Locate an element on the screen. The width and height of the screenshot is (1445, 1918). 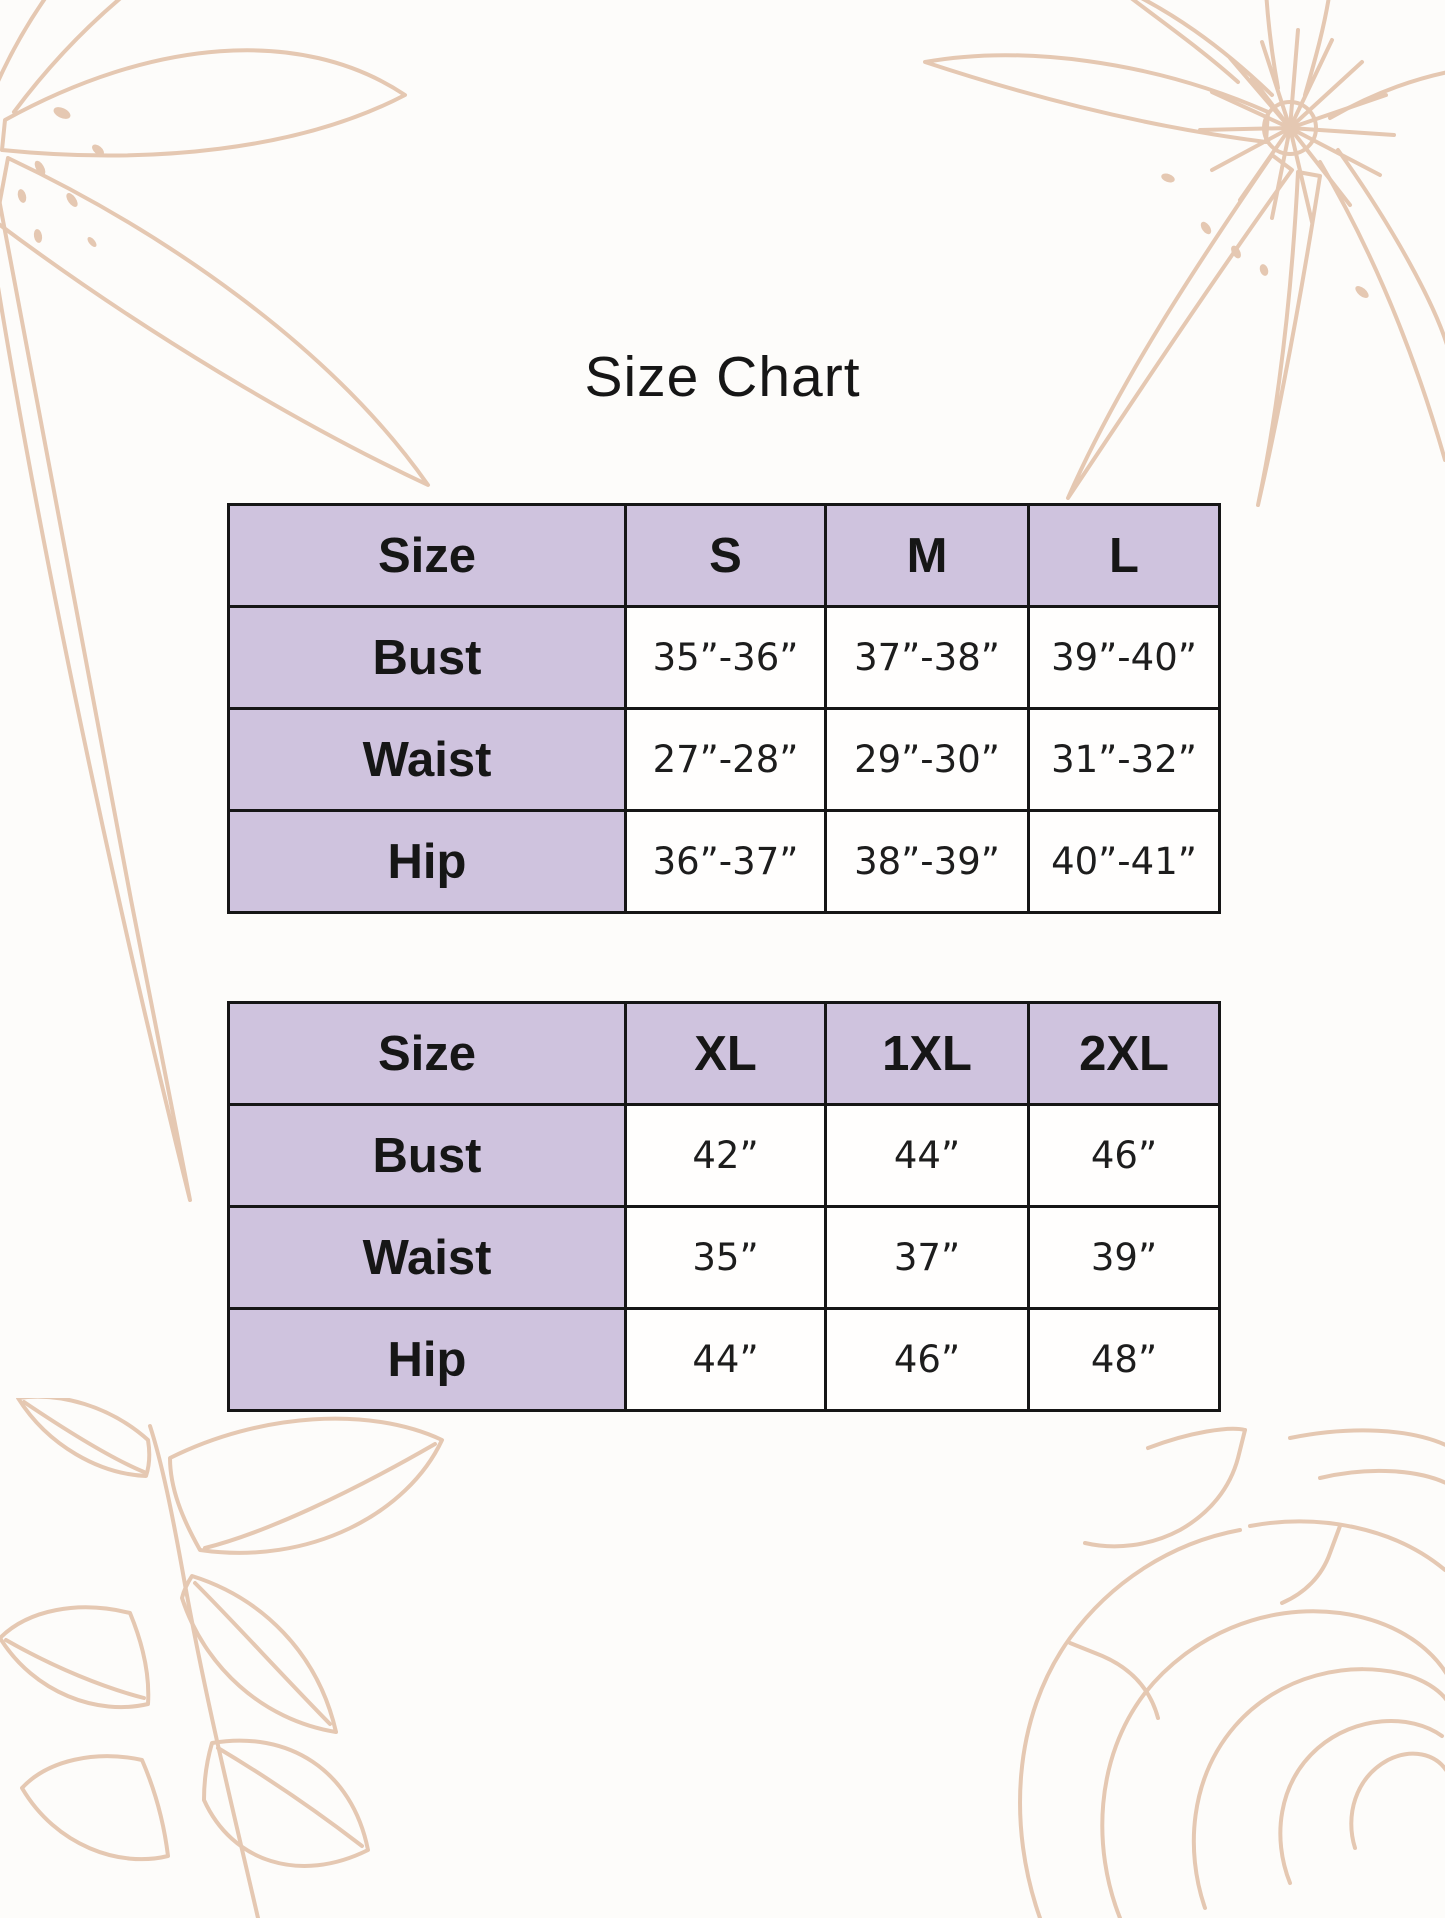
header-cell: 2XL is located at coordinates (1124, 1053).